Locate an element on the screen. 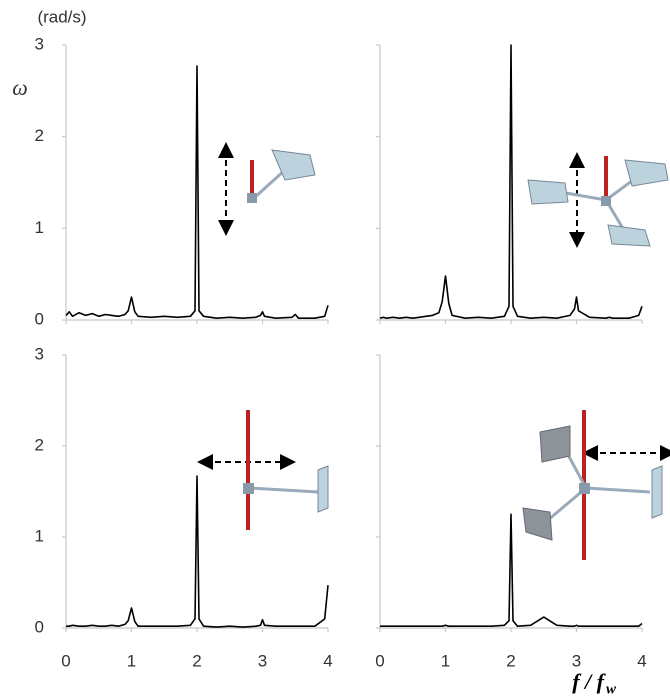  icon-surge is located at coordinates (263, 470).